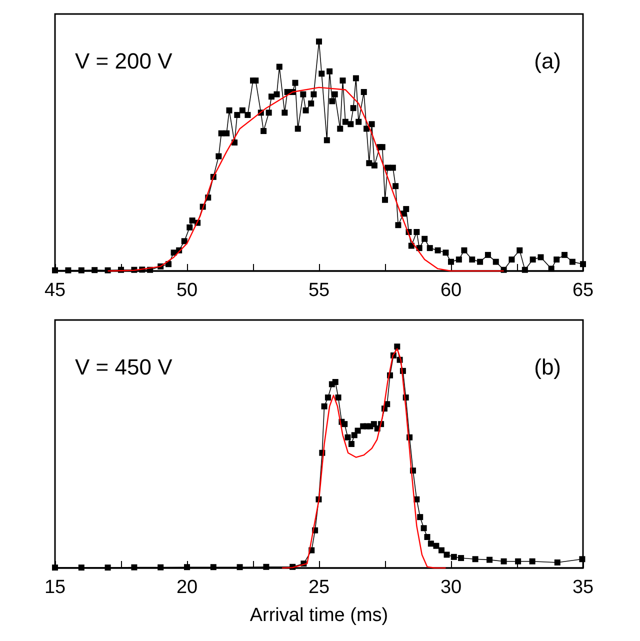  Describe the element at coordinates (583, 587) in the screenshot. I see `x-tick-label: 35` at that location.